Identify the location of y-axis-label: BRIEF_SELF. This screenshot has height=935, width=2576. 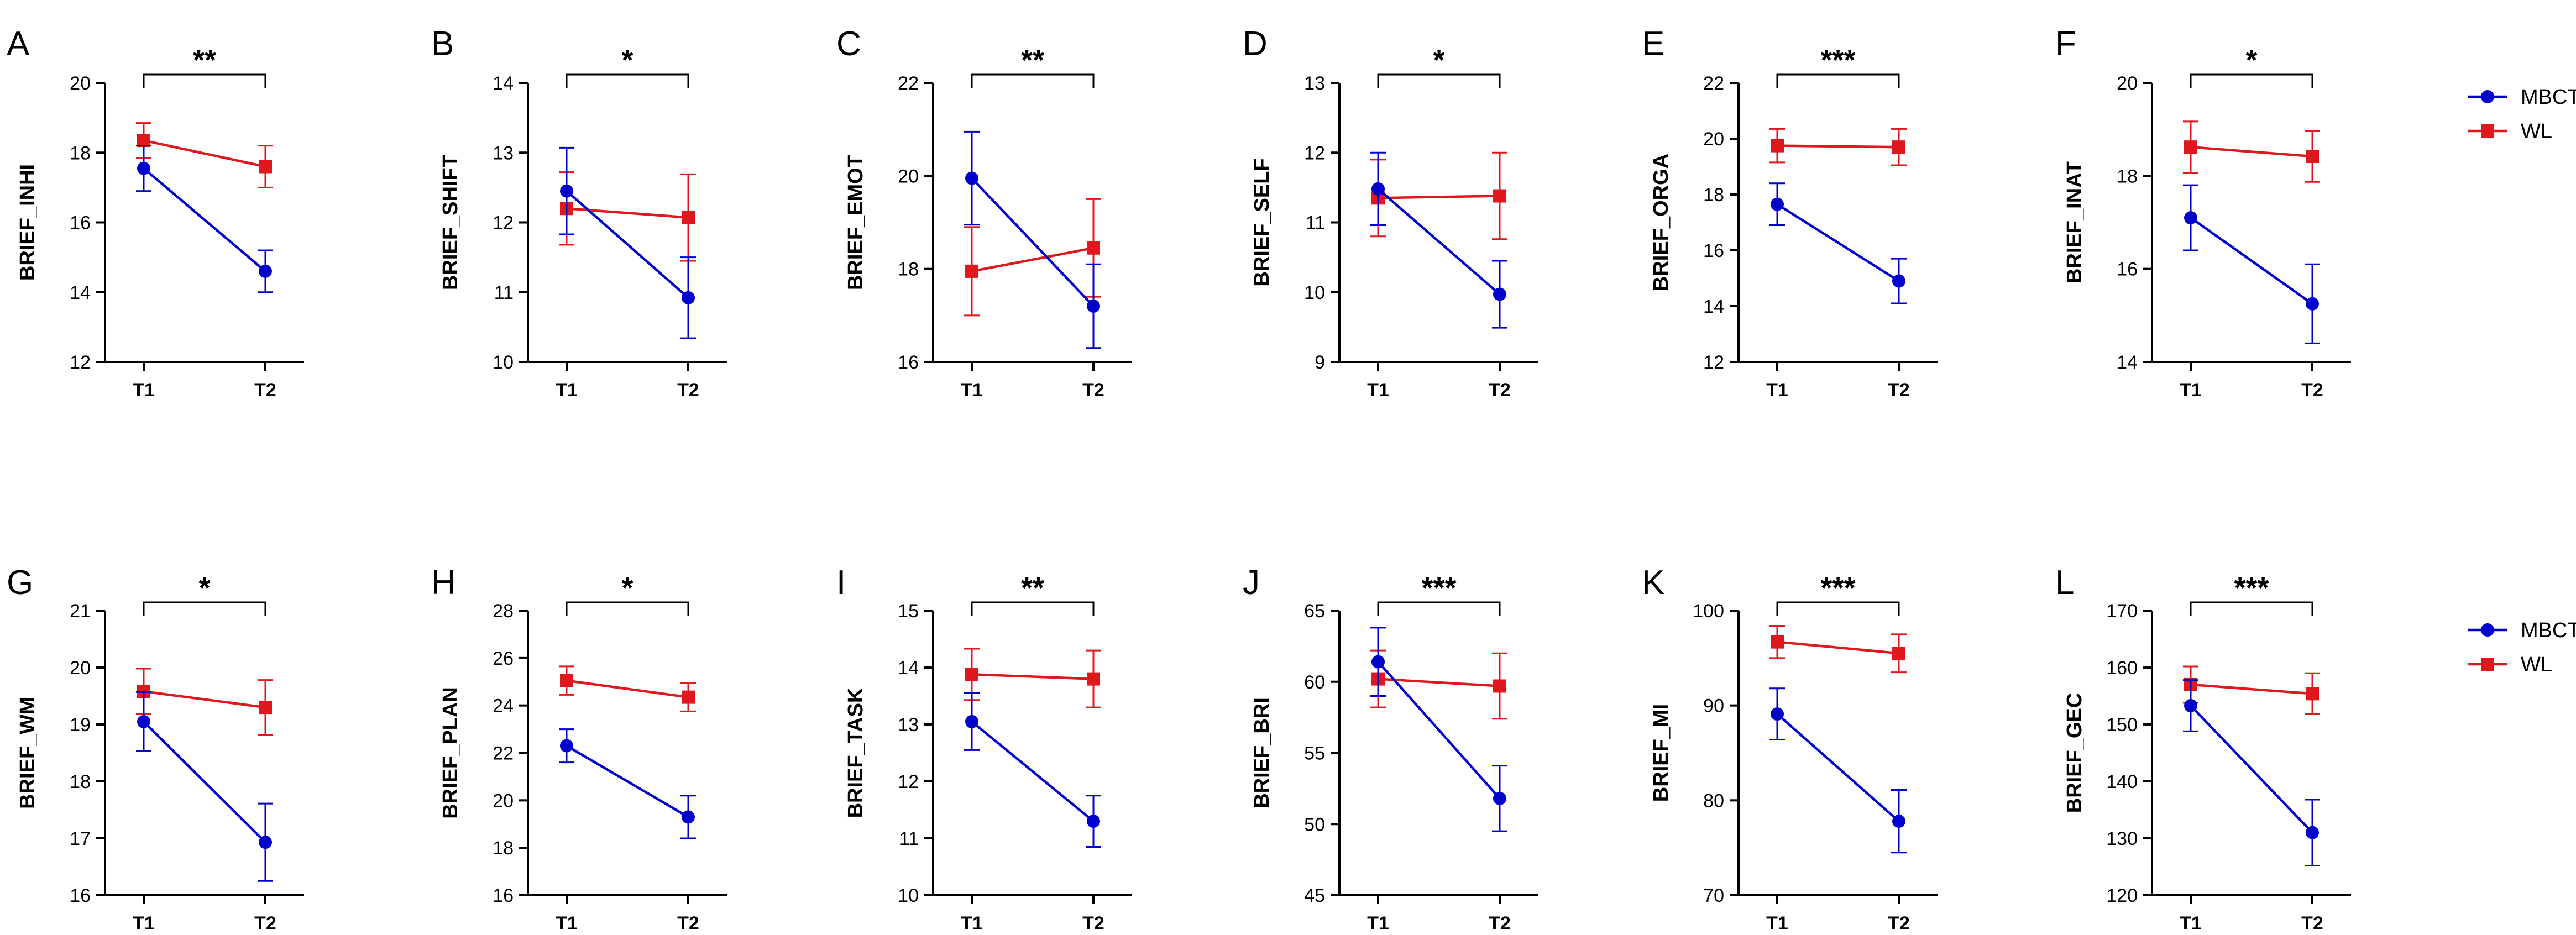
(1262, 222).